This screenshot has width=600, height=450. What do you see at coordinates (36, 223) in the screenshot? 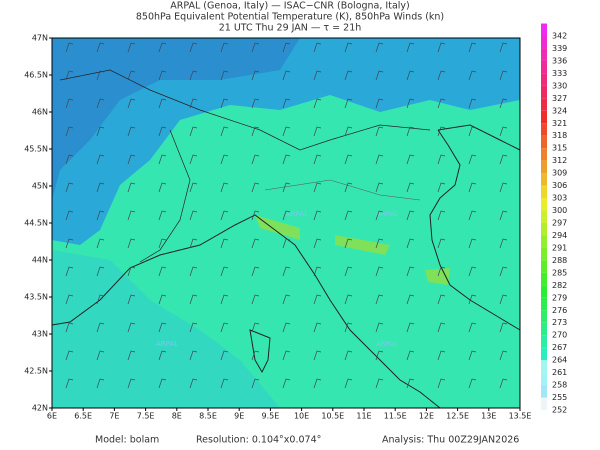
I see `lat-label: 44.5N` at bounding box center [36, 223].